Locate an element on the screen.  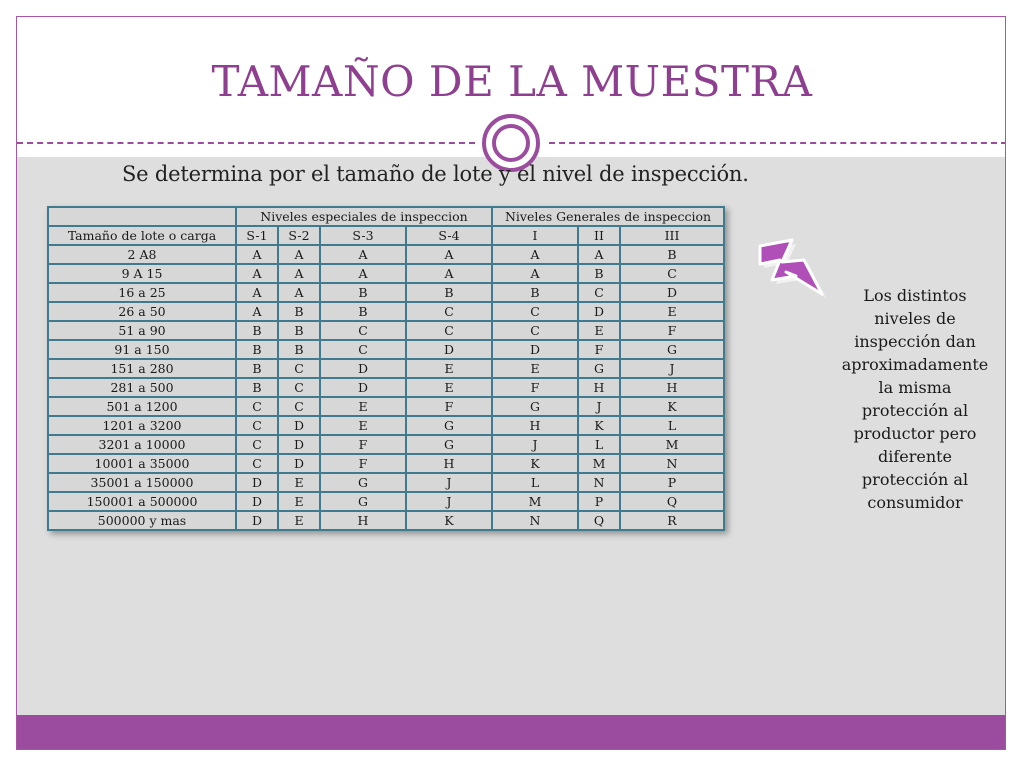
lot-size-cell: 35001 a 150000 is located at coordinates (142, 482).